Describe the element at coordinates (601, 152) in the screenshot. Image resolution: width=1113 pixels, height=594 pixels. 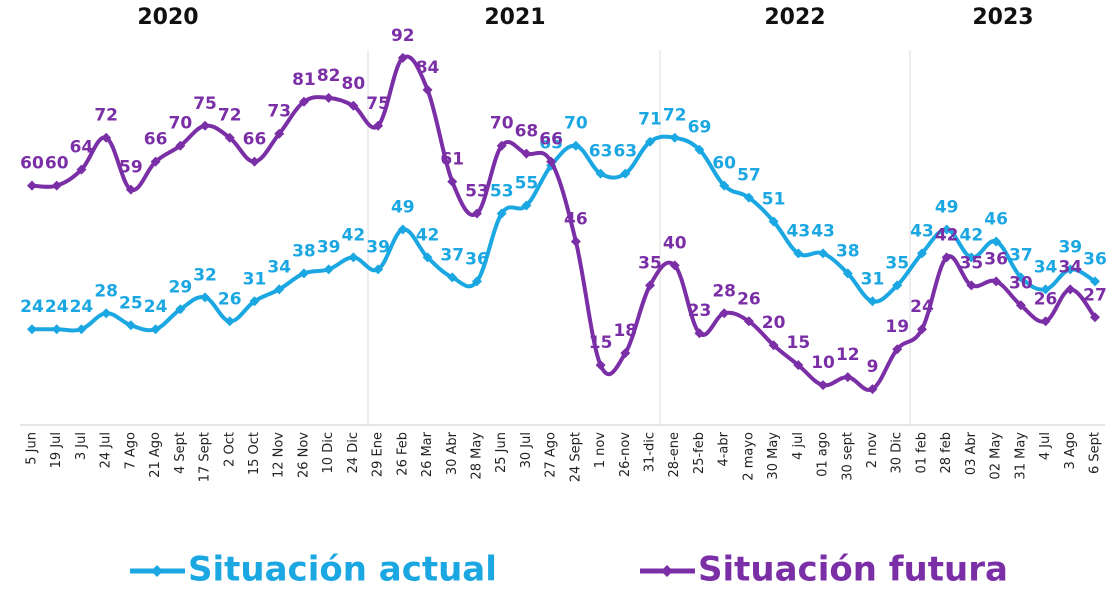
I see `data-label: 63` at that location.